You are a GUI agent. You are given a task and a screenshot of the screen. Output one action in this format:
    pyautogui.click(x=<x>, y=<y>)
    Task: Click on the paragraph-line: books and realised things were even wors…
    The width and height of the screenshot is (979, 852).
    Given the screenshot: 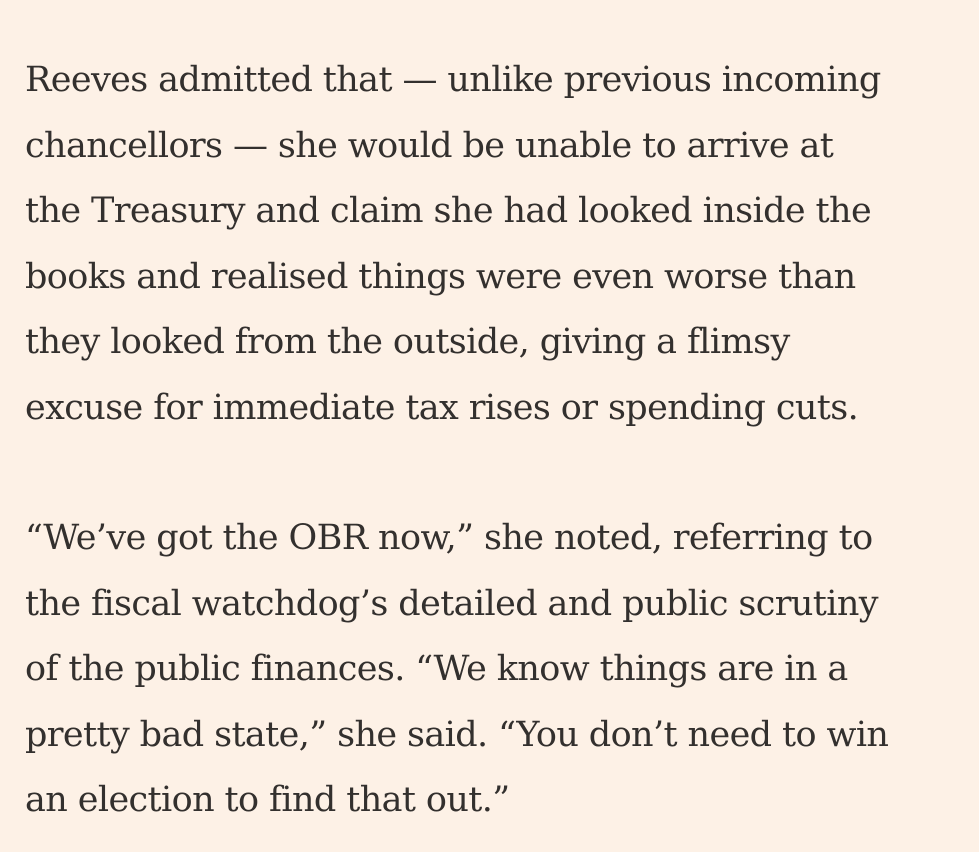 What is the action you would take?
    pyautogui.click(x=440, y=276)
    